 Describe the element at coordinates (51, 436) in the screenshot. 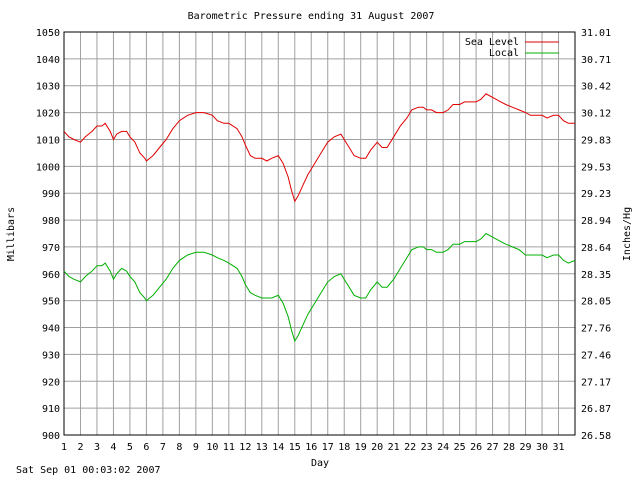

I see `y-tick-label-left: 900` at that location.